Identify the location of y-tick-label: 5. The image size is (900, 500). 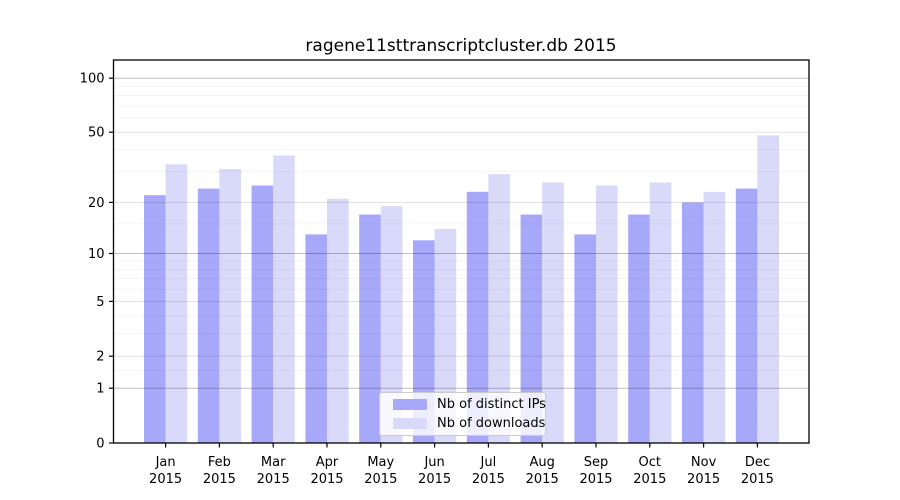
(100, 302).